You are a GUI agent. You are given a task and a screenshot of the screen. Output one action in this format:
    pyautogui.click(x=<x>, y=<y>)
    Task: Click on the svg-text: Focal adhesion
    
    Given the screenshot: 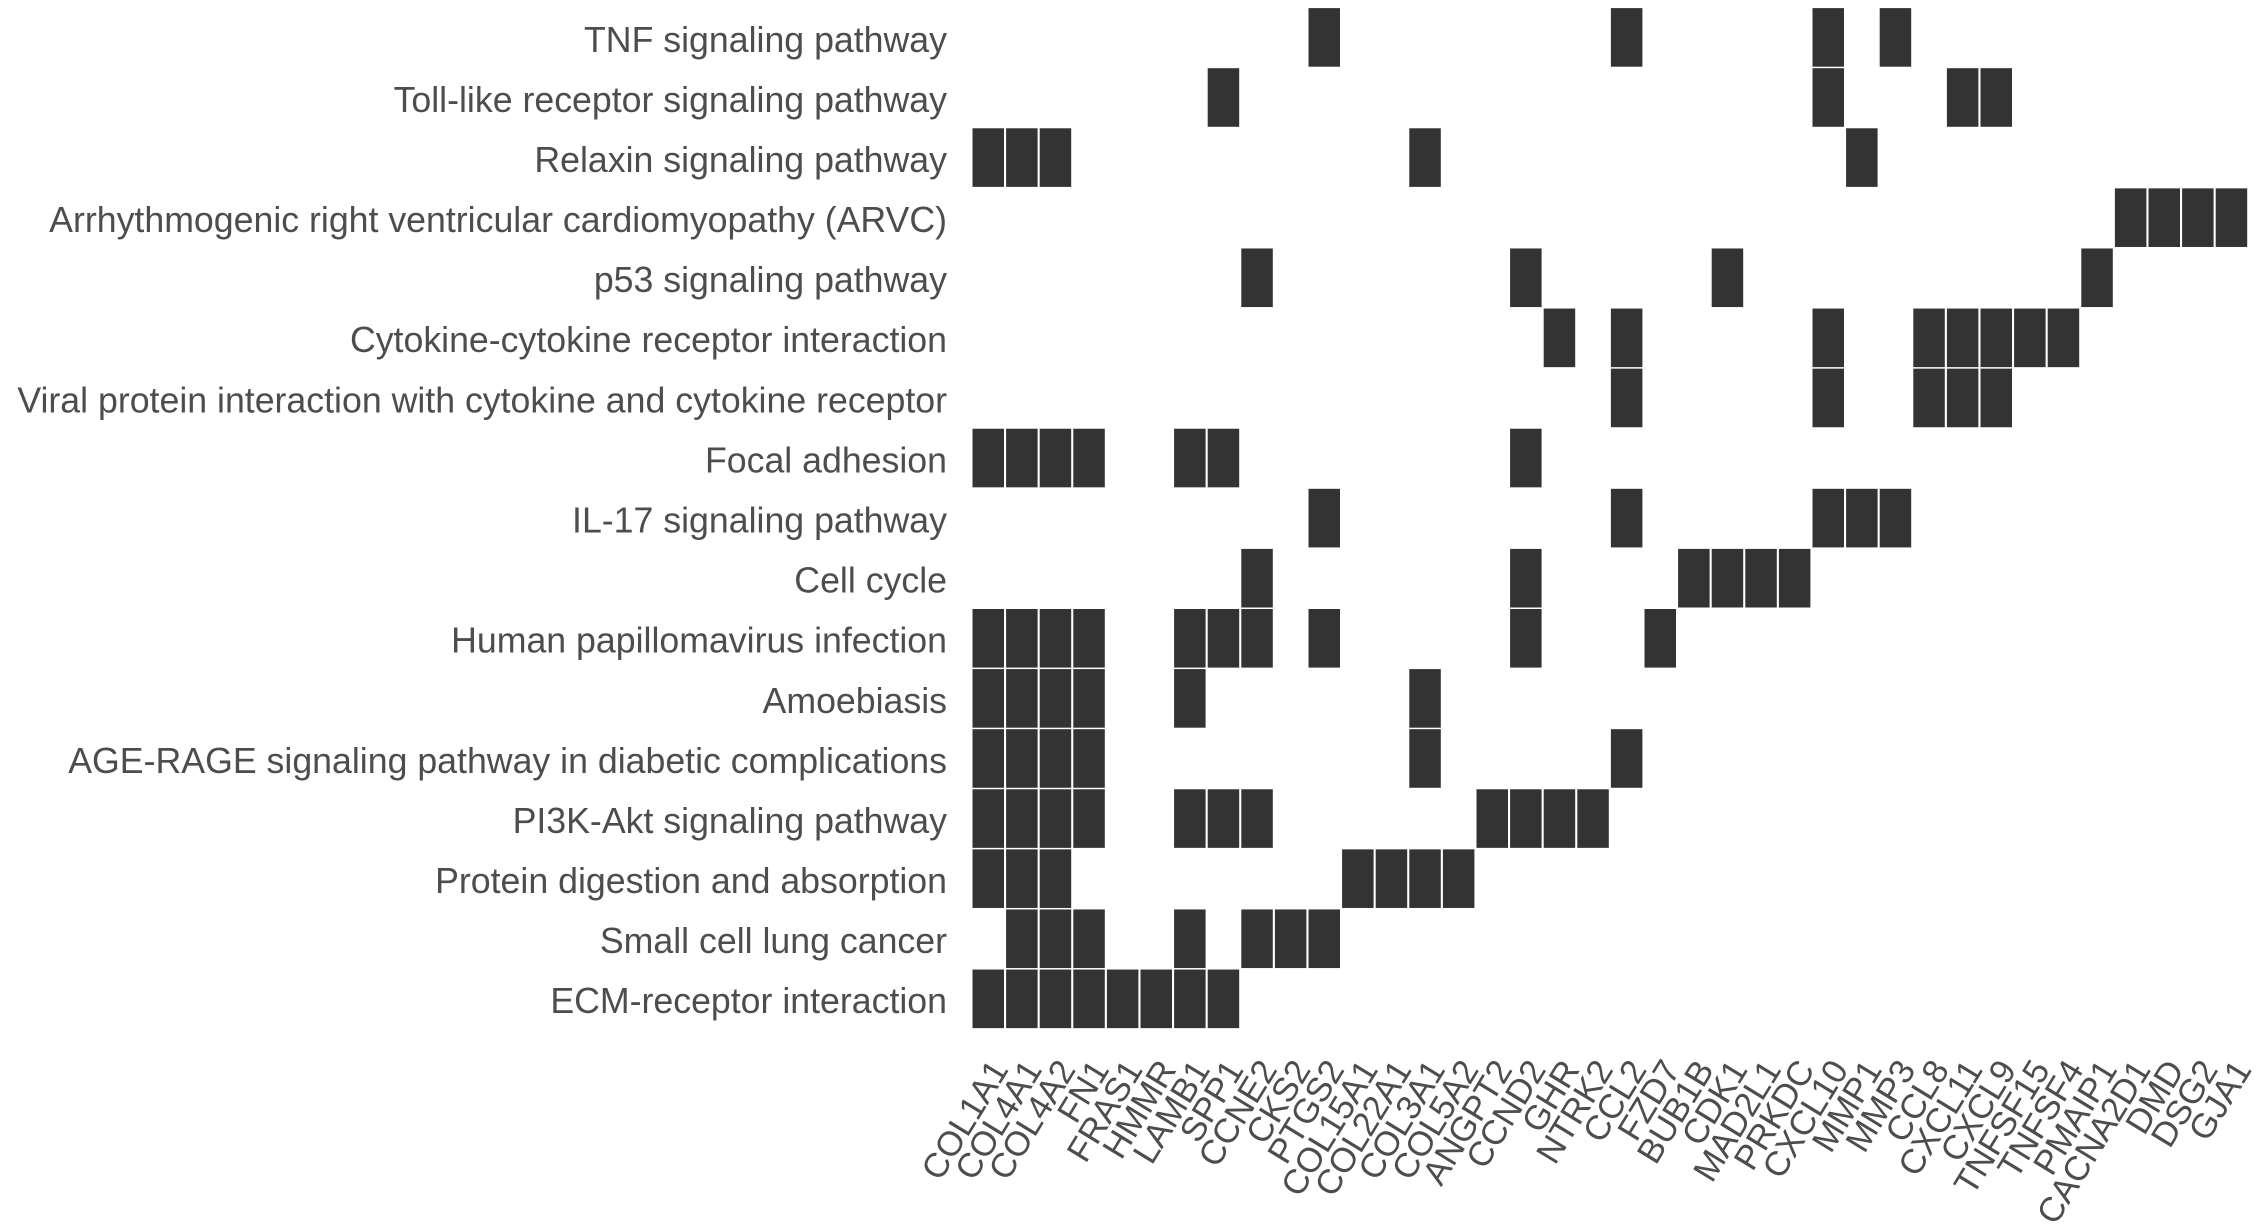 What is the action you would take?
    pyautogui.click(x=826, y=460)
    